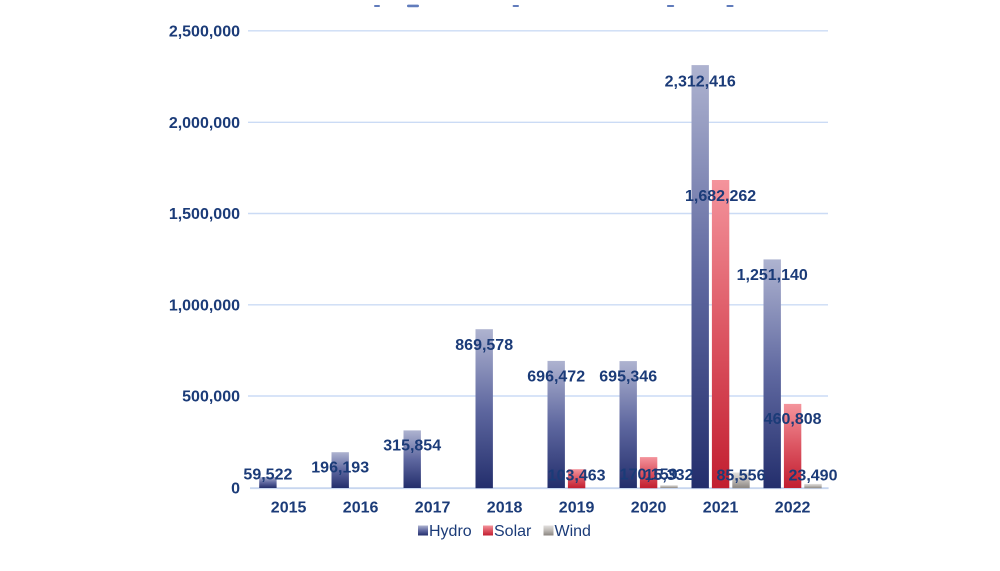  What do you see at coordinates (813, 475) in the screenshot?
I see `svg-text: 23,490` at bounding box center [813, 475].